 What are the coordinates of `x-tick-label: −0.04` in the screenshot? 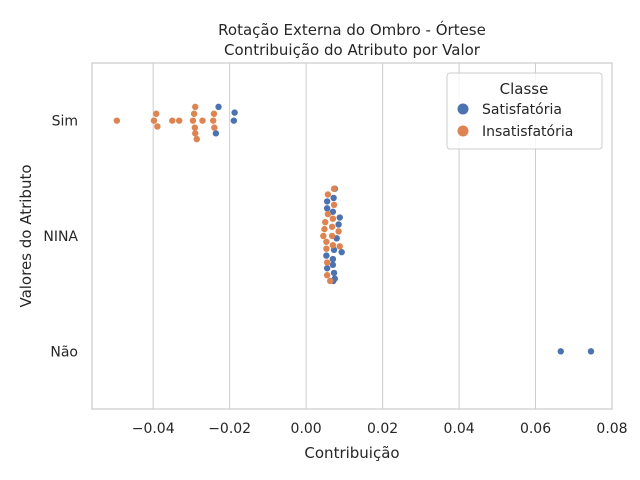 It's located at (153, 429).